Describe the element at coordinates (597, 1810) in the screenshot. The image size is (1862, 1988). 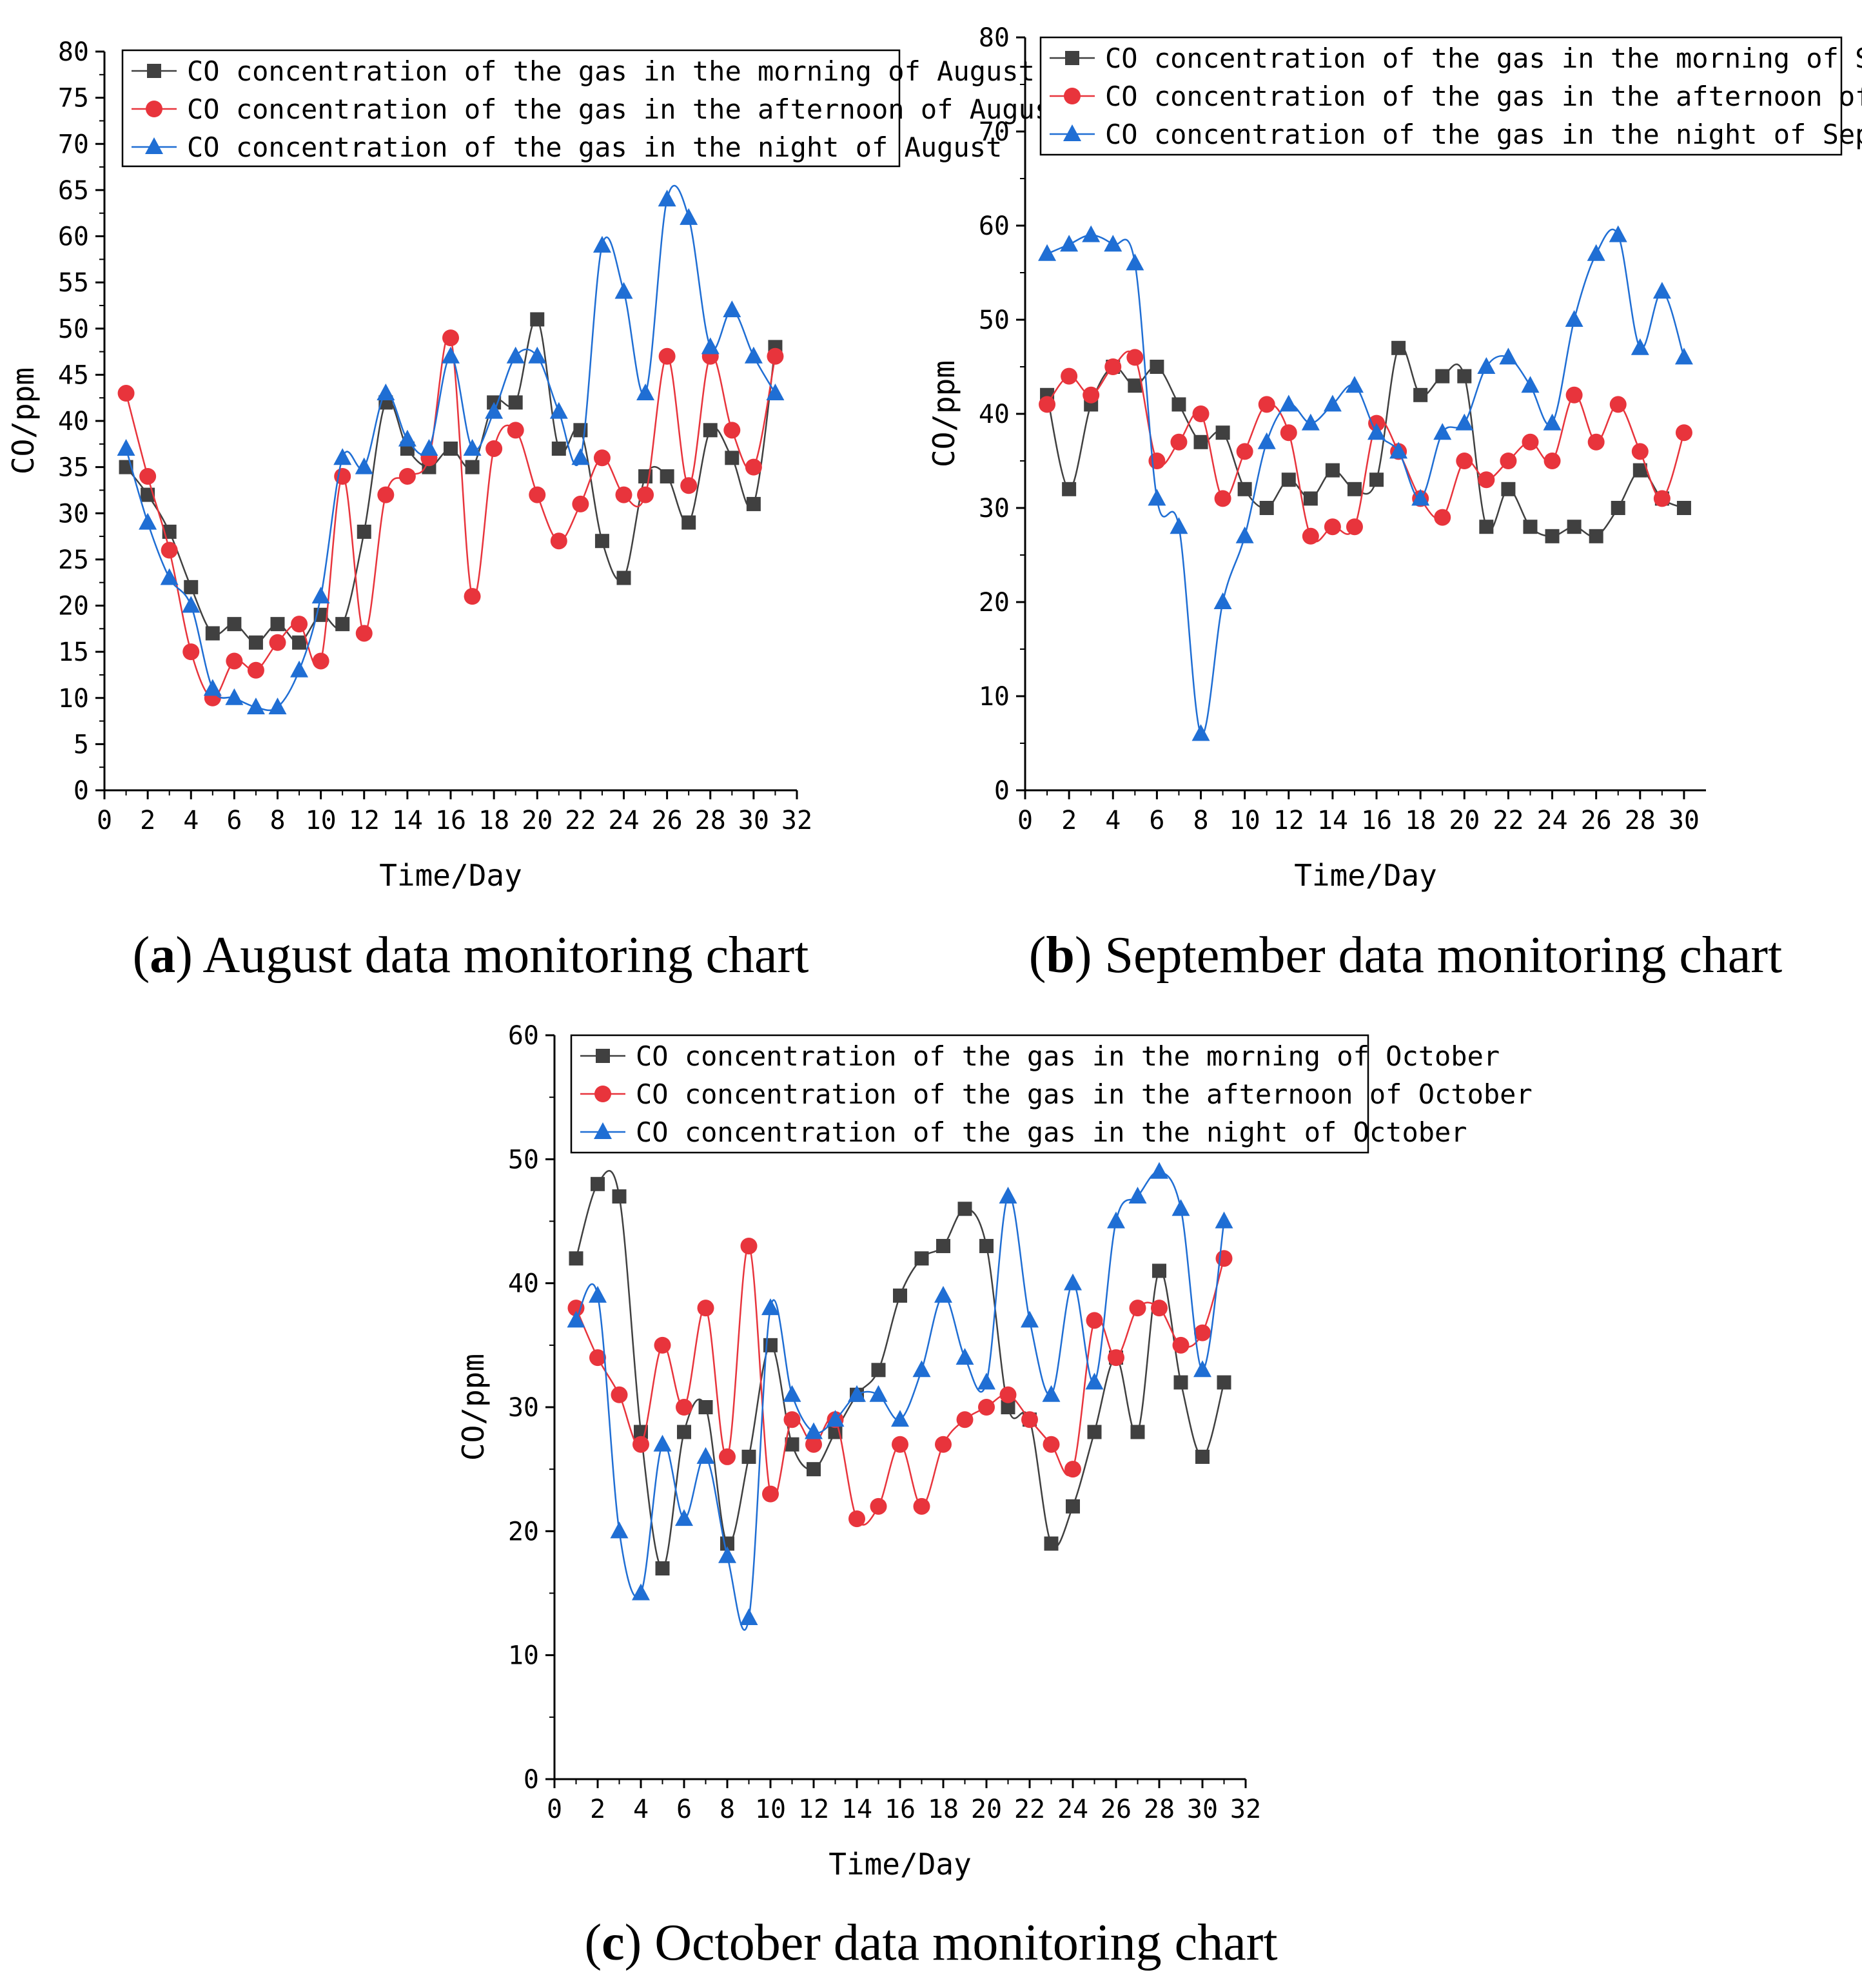
I see `x-tick-label: 2` at that location.